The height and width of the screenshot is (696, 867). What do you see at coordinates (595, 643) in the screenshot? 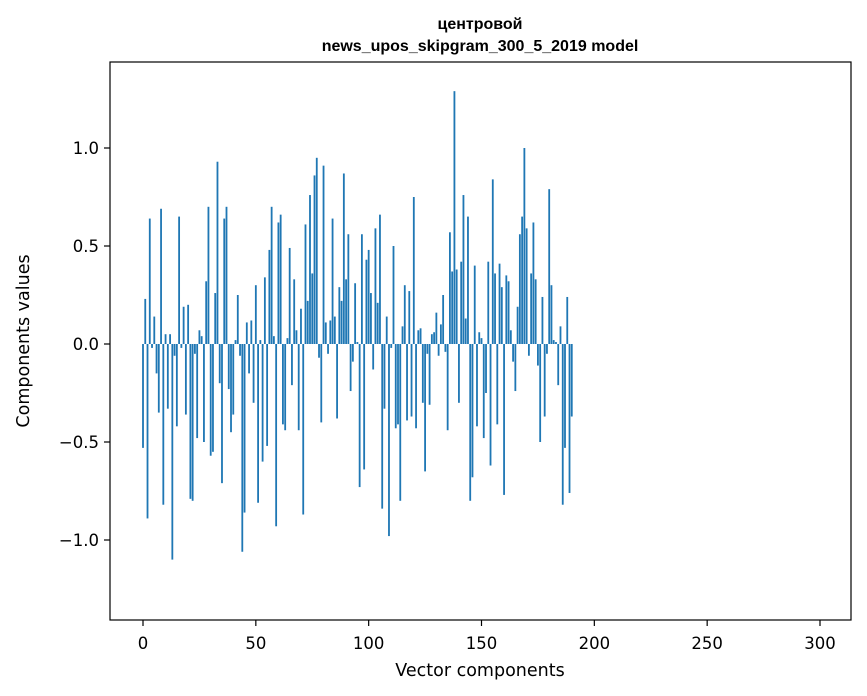
I see `x-tick-label: 200` at bounding box center [595, 643].